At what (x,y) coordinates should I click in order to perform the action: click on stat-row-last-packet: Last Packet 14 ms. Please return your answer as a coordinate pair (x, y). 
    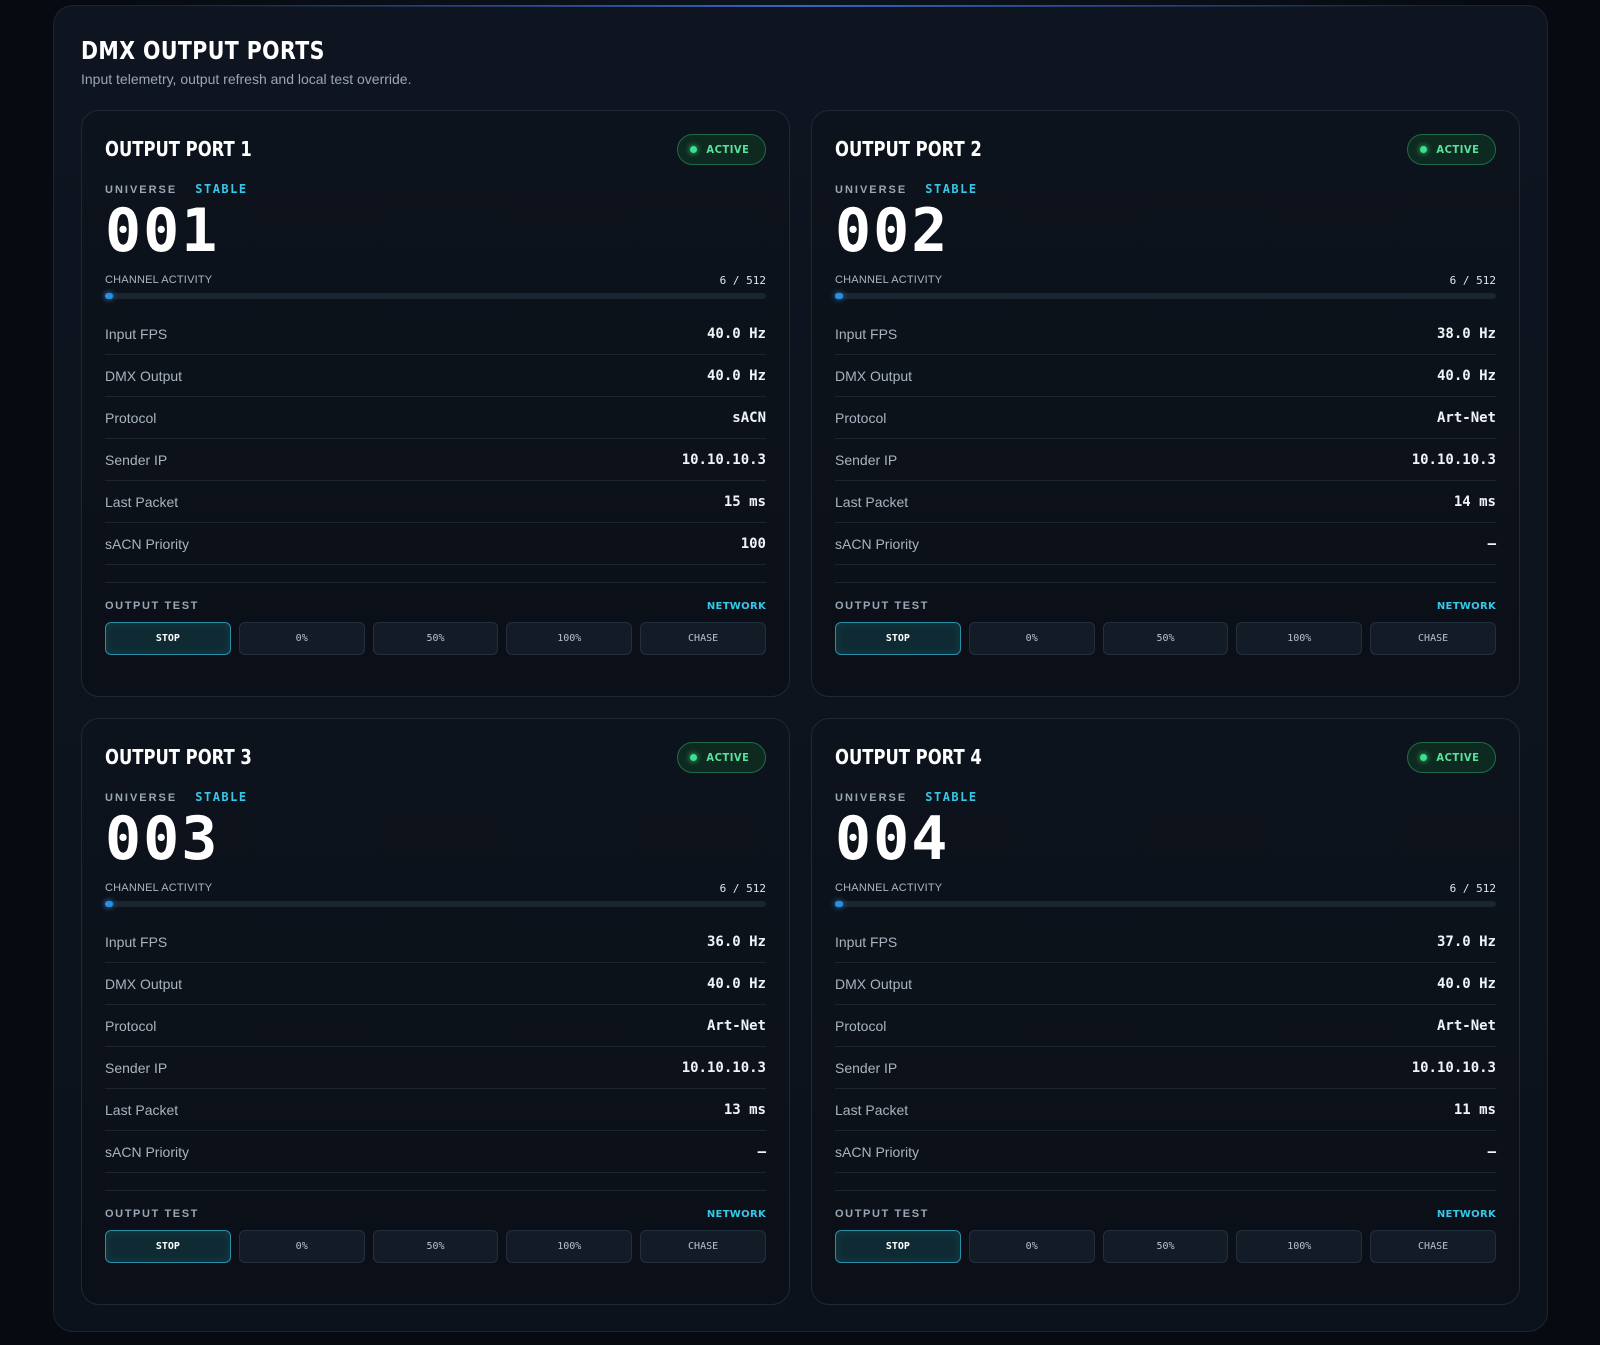
    Looking at the image, I should click on (1165, 502).